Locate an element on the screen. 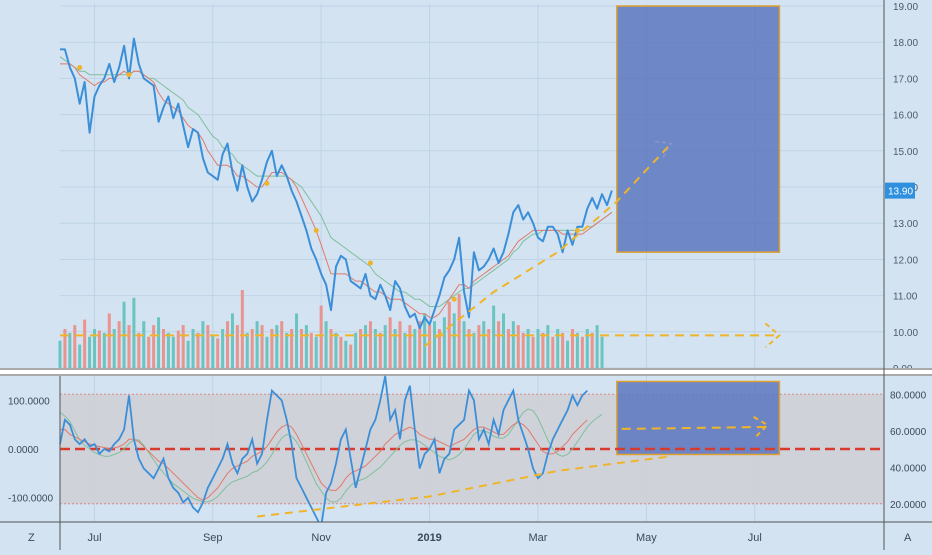 The height and width of the screenshot is (555, 932). time-axis-label: Sep is located at coordinates (213, 538).